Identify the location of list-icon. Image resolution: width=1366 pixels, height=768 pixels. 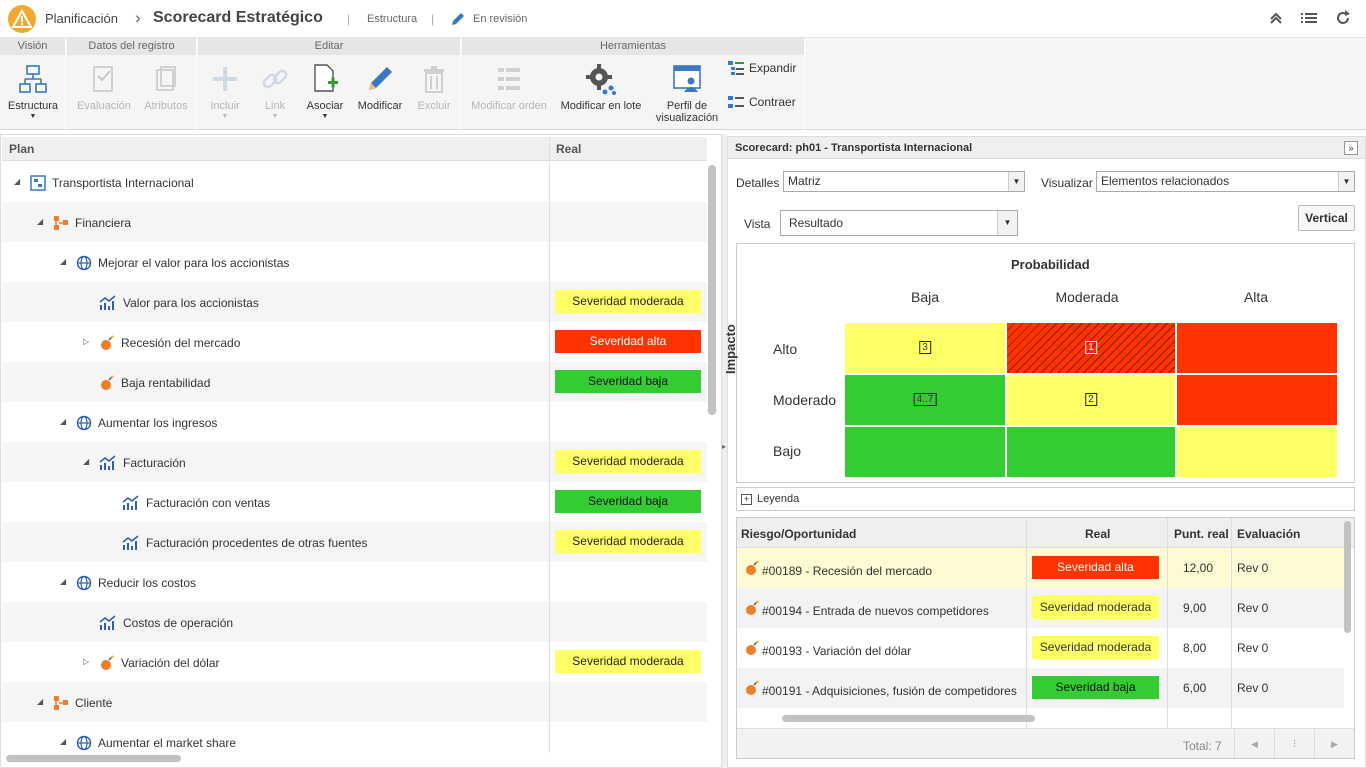
(1309, 19).